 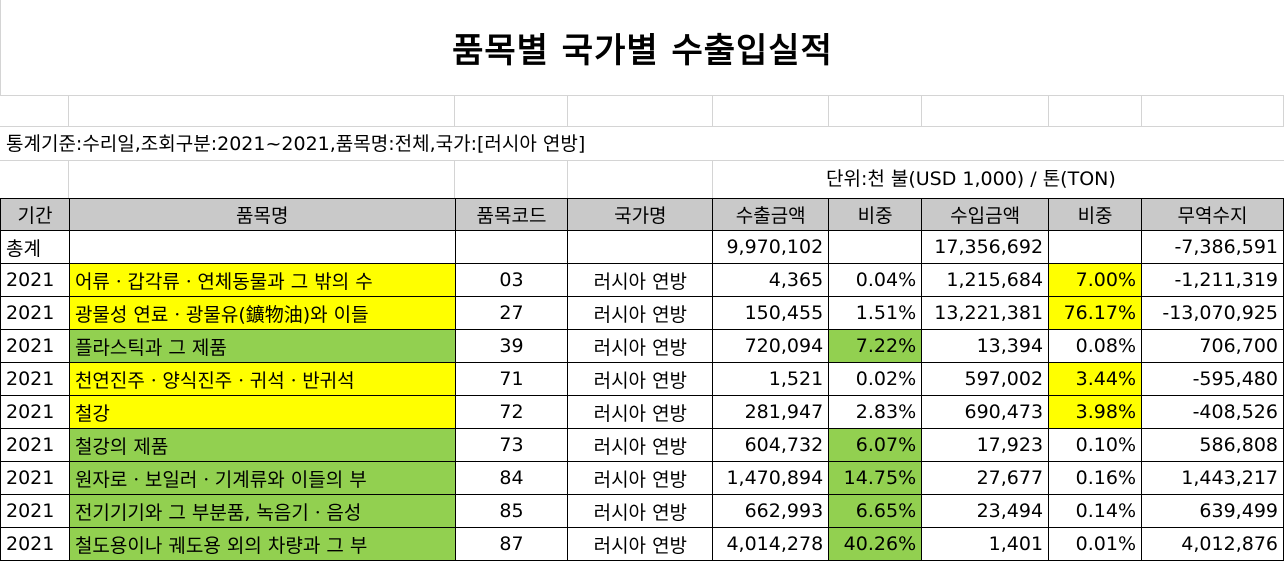 I want to click on cell-export-share: 7.22%, so click(x=875, y=346).